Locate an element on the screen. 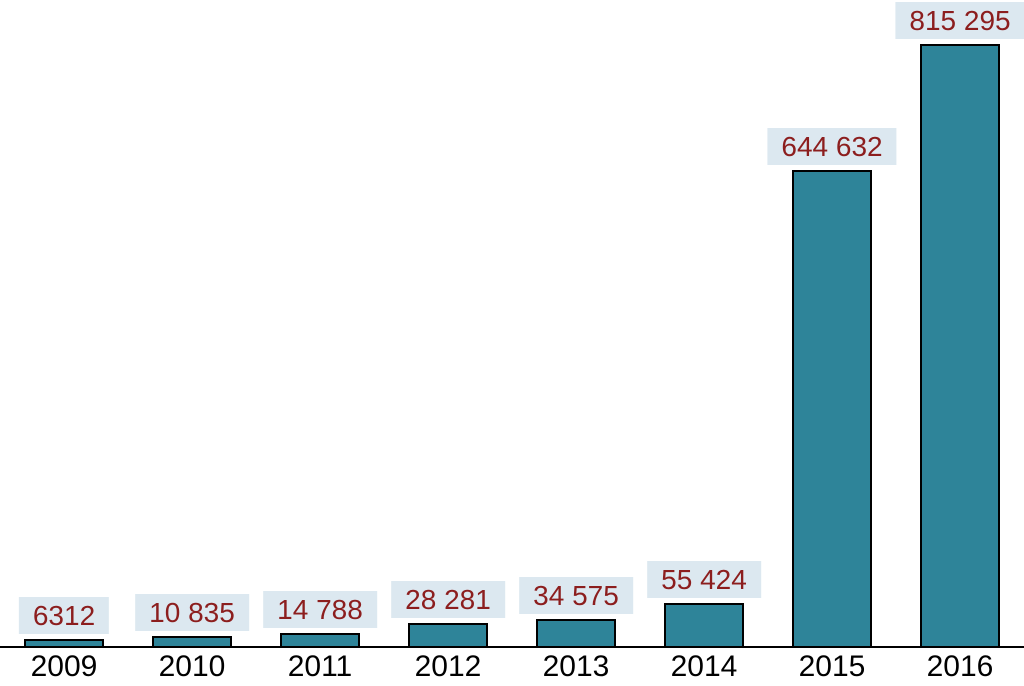 Image resolution: width=1024 pixels, height=686 pixels. chart-column-2016: 815 295 2016 is located at coordinates (959, 343).